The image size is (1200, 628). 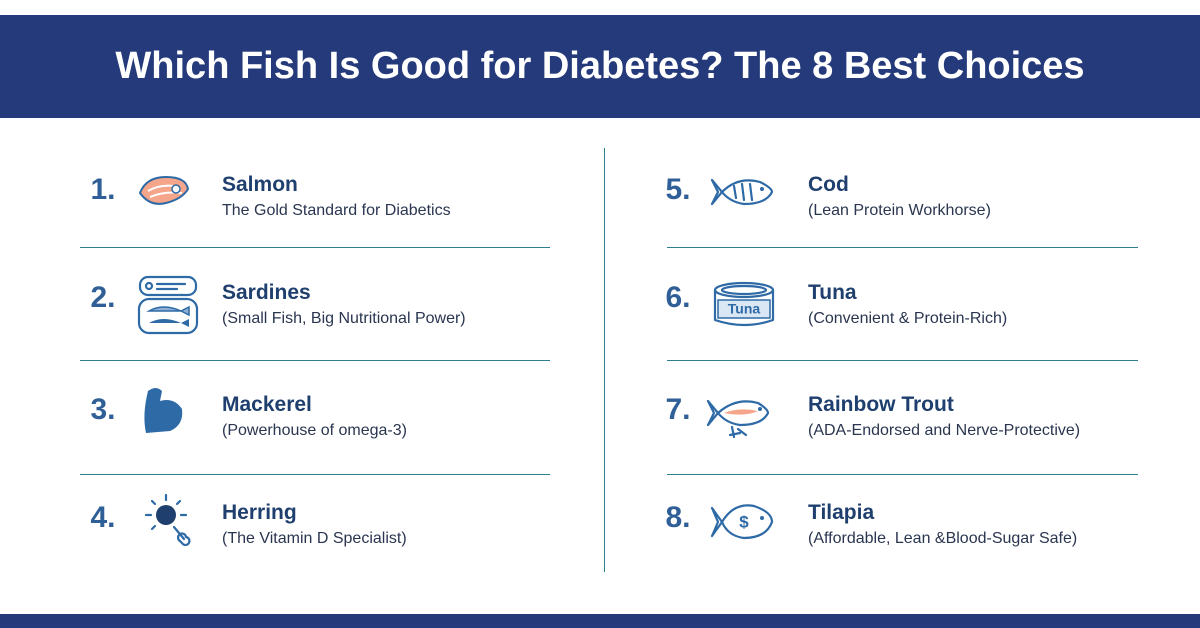 What do you see at coordinates (832, 292) in the screenshot?
I see `item-name: Tuna` at bounding box center [832, 292].